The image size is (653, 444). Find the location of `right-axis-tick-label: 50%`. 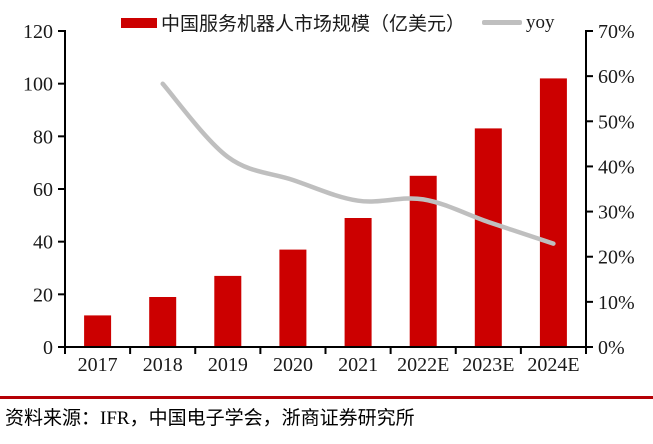

right-axis-tick-label: 50% is located at coordinates (616, 122).